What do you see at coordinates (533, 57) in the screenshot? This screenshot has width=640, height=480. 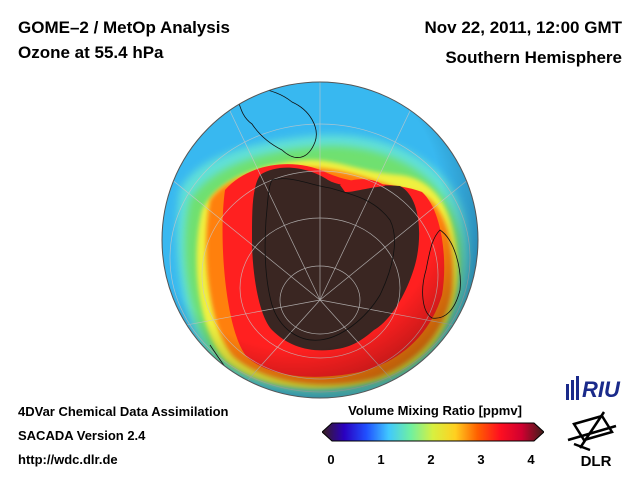 I see `region-label: Southern Hemisphere` at bounding box center [533, 57].